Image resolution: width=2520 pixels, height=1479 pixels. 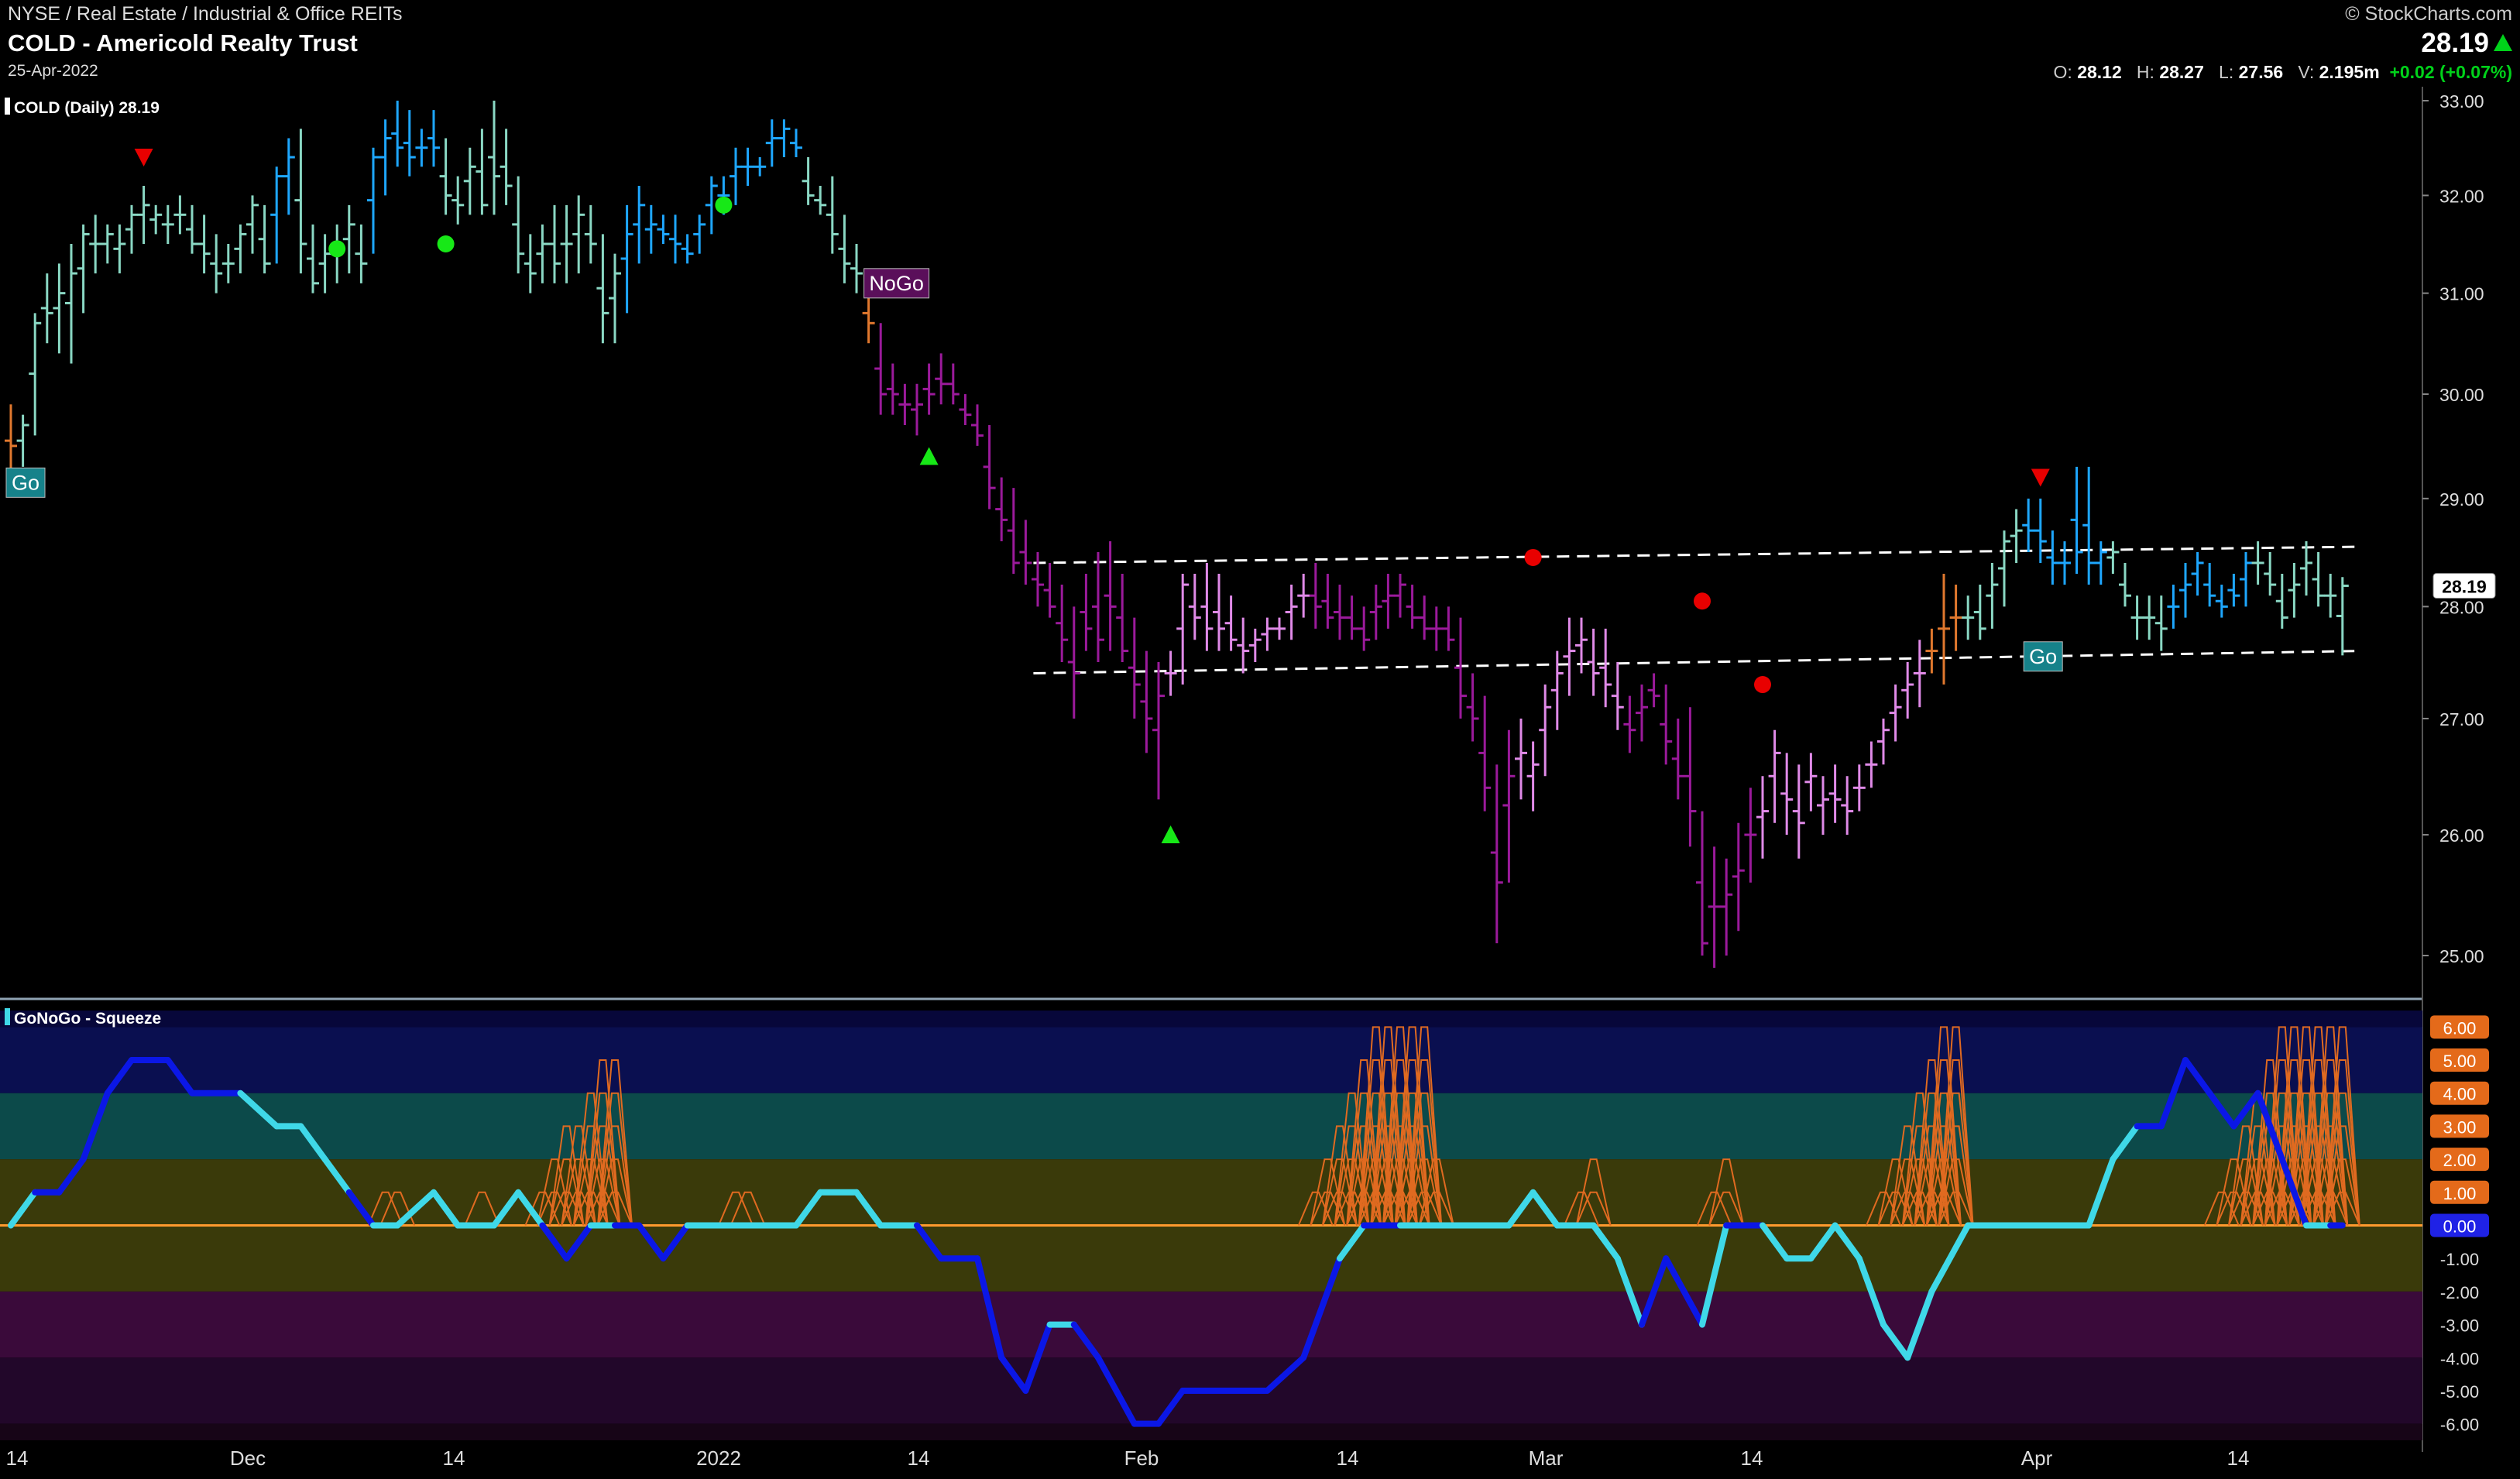 I want to click on price-y-tick-label: 27.00, so click(x=2461, y=719).